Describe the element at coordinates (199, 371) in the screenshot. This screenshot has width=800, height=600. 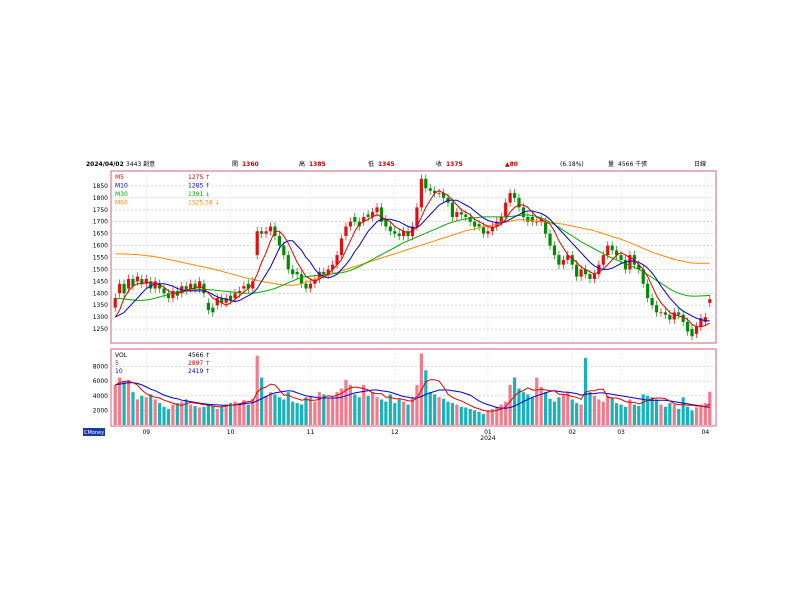
I see `legend-value: 2419 ↑` at that location.